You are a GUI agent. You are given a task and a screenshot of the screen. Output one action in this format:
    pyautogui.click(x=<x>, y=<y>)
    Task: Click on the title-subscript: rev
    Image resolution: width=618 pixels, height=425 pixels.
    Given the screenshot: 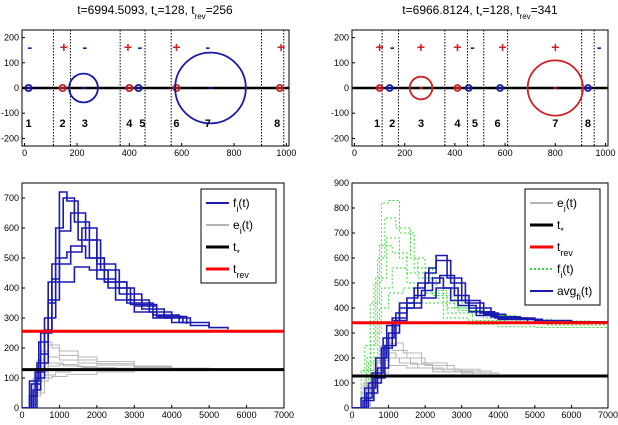 What is the action you would take?
    pyautogui.click(x=525, y=16)
    